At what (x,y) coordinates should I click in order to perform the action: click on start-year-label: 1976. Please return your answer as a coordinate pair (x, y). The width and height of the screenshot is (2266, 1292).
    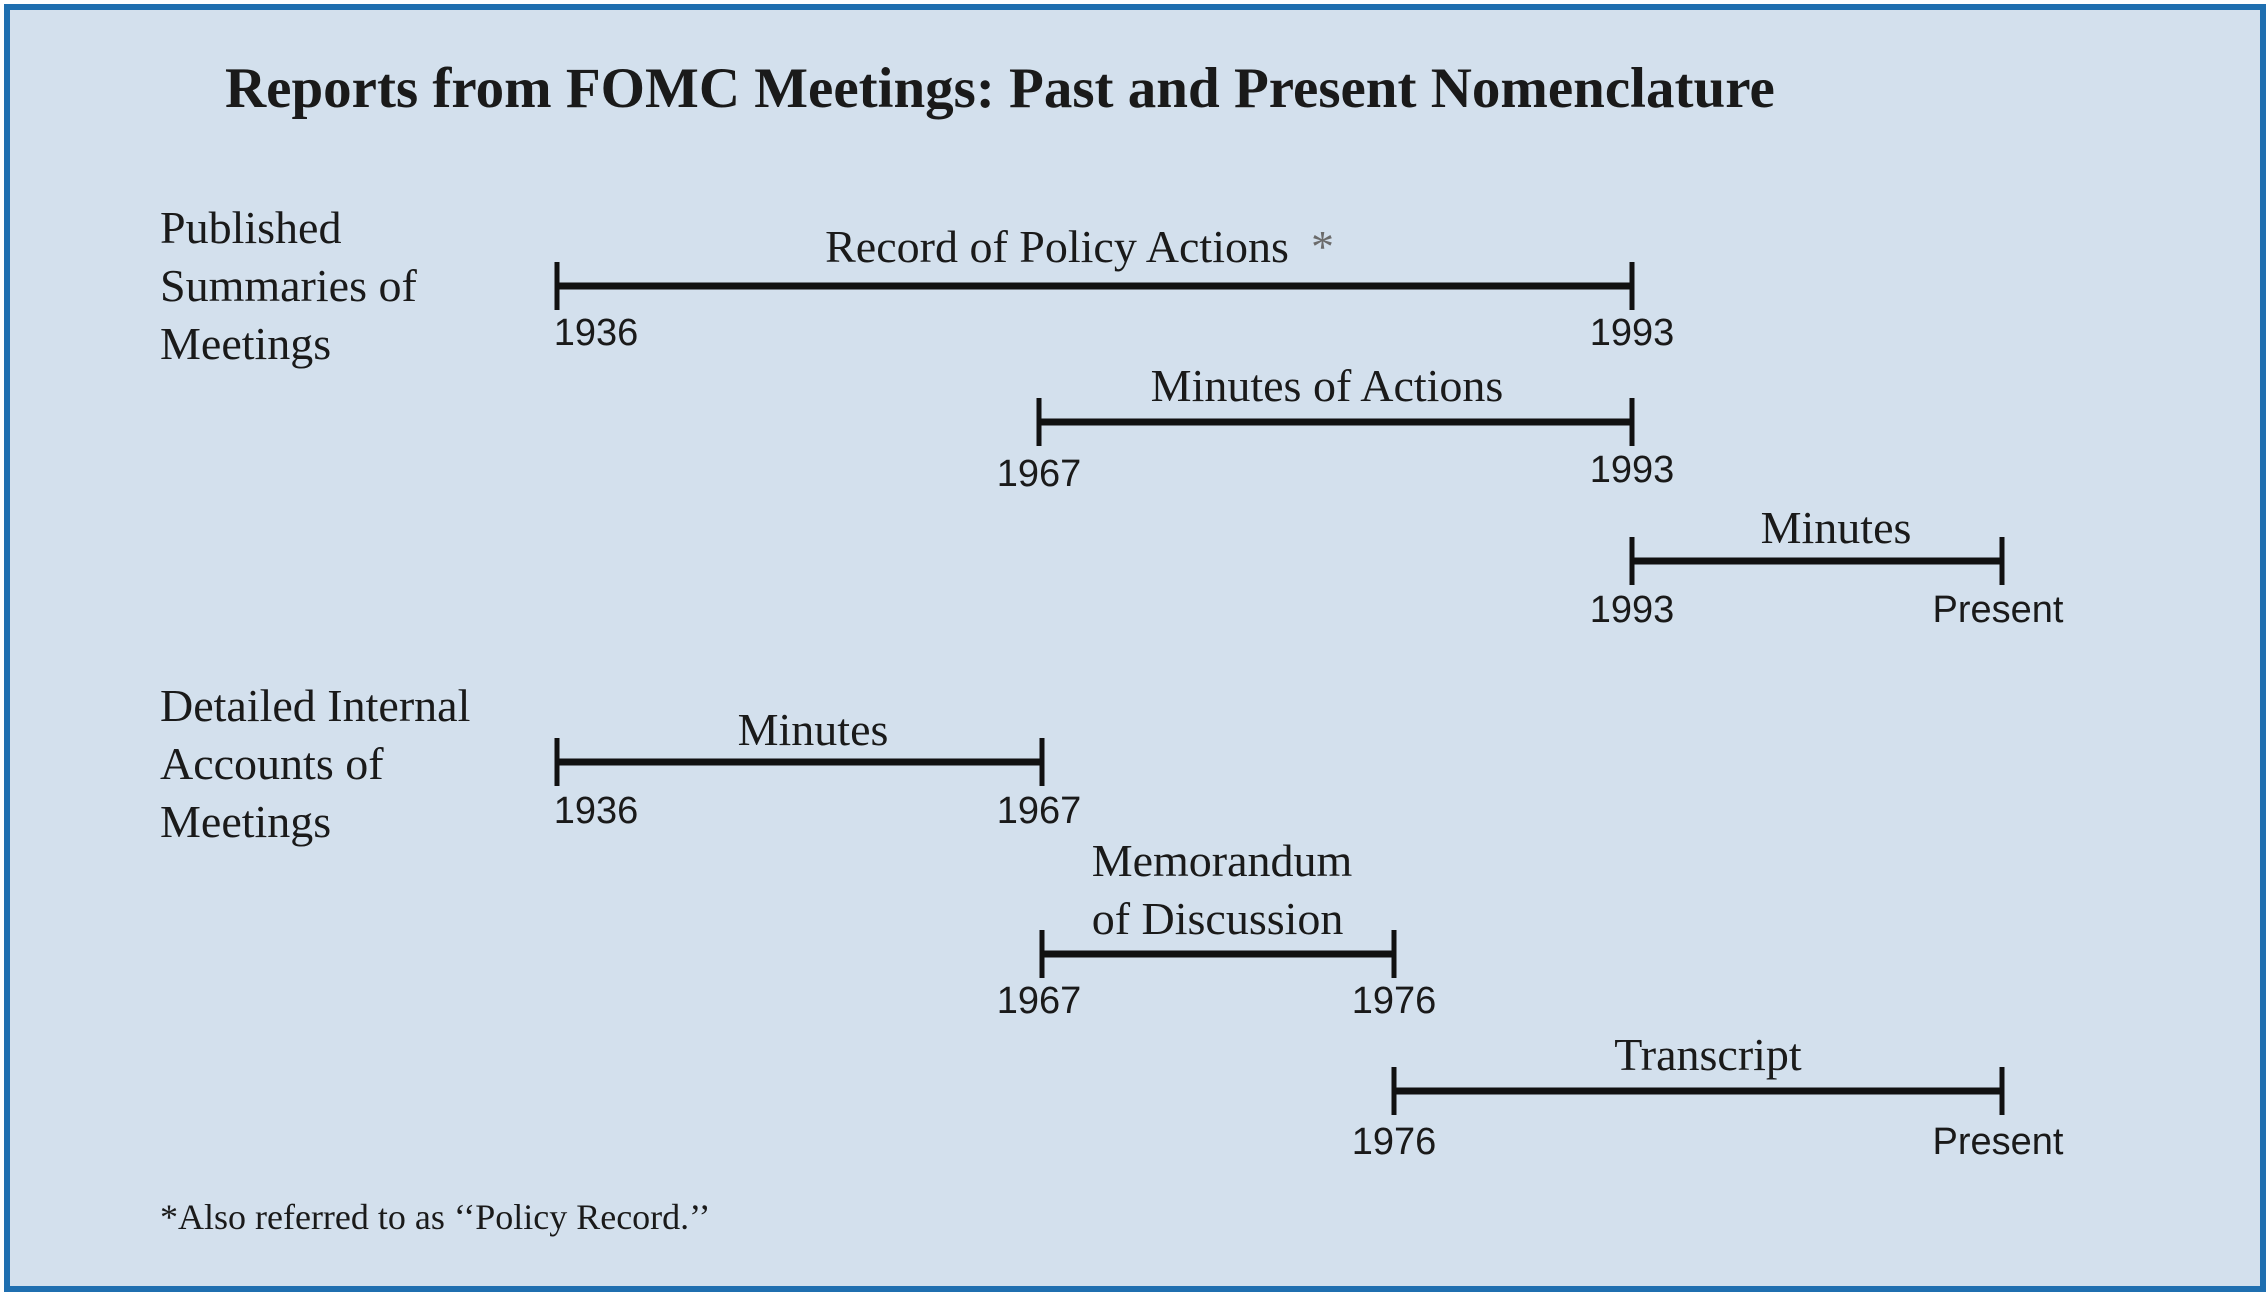
    Looking at the image, I should click on (1394, 1142).